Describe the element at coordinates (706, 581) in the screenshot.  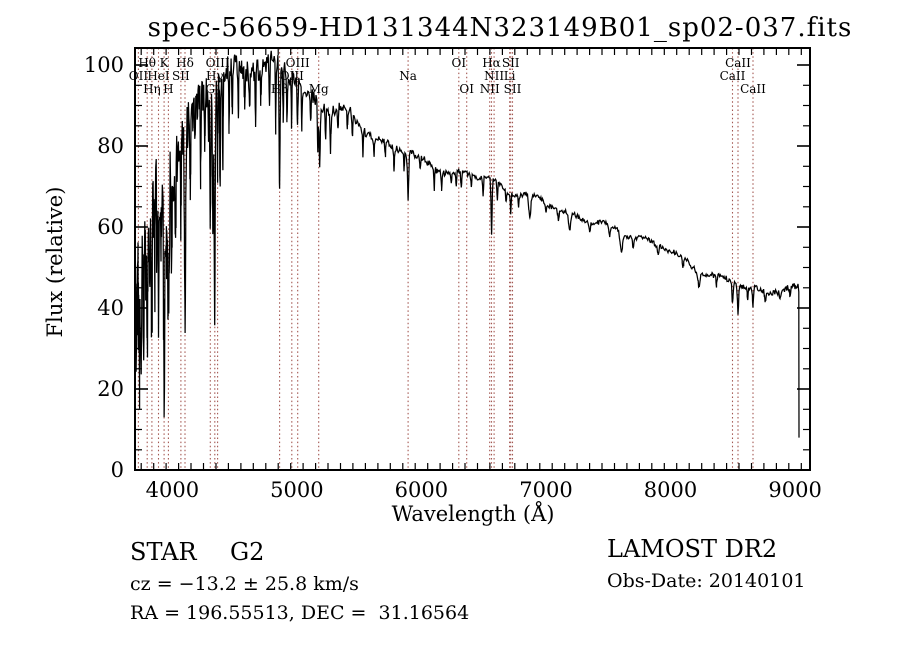
I see `obs-date-line: Obs-Date: 20140101` at that location.